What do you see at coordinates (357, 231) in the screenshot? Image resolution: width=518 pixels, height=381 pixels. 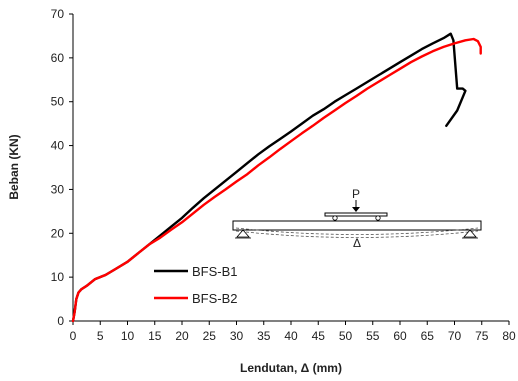 I see `deflected-shape-line` at bounding box center [357, 231].